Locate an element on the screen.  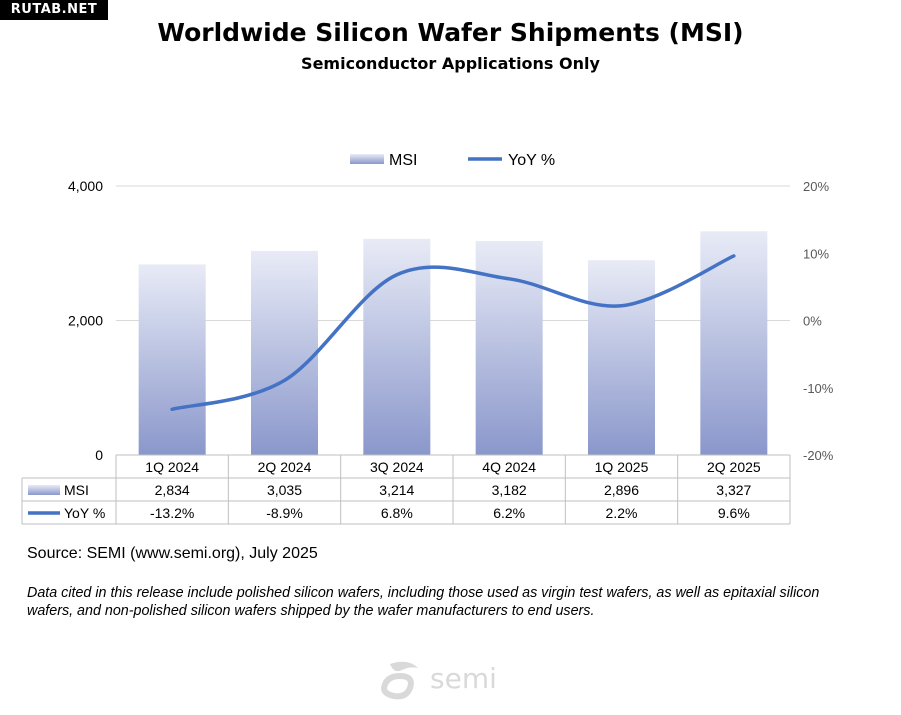
chart-title: Worldwide Silicon Wafer Shipments (MSI) is located at coordinates (450, 32).